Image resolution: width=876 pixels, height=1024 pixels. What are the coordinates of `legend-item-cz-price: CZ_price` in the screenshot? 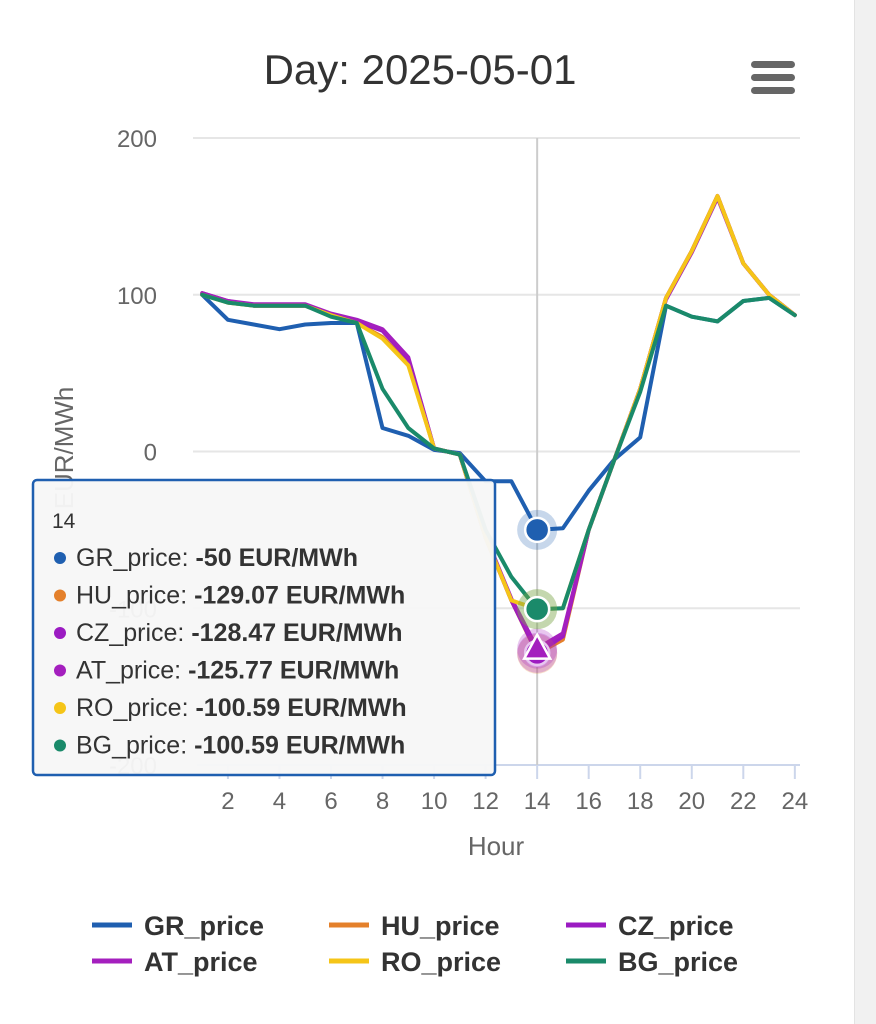 It's located at (650, 926).